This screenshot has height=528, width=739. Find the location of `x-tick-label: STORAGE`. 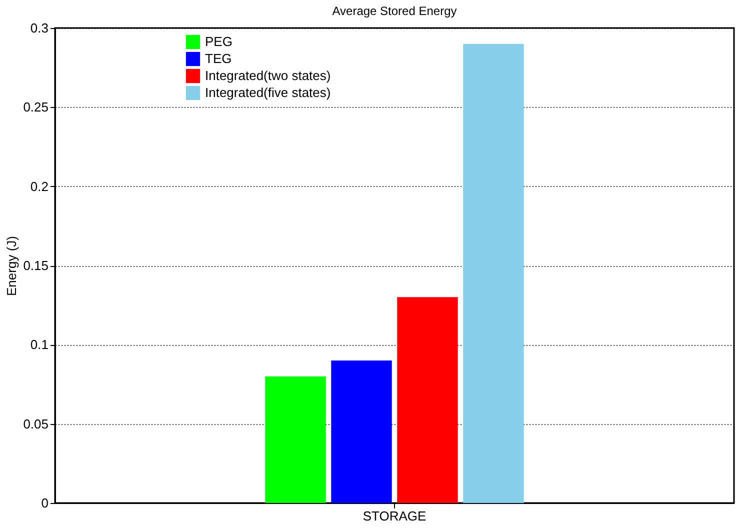

x-tick-label: STORAGE is located at coordinates (394, 516).